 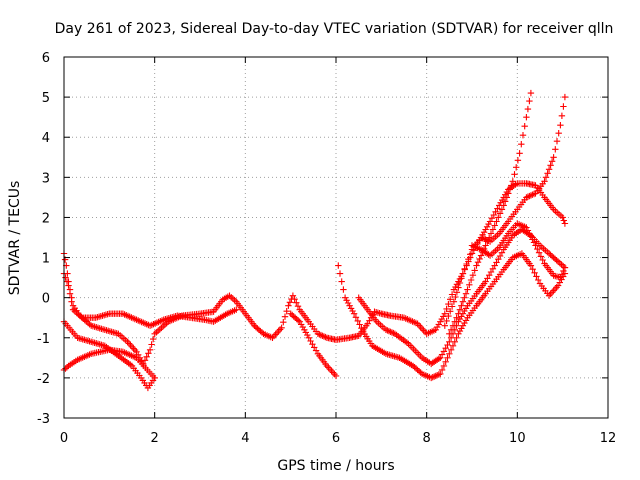 What do you see at coordinates (335, 466) in the screenshot?
I see `x-axis-label: GPS time / hours` at bounding box center [335, 466].